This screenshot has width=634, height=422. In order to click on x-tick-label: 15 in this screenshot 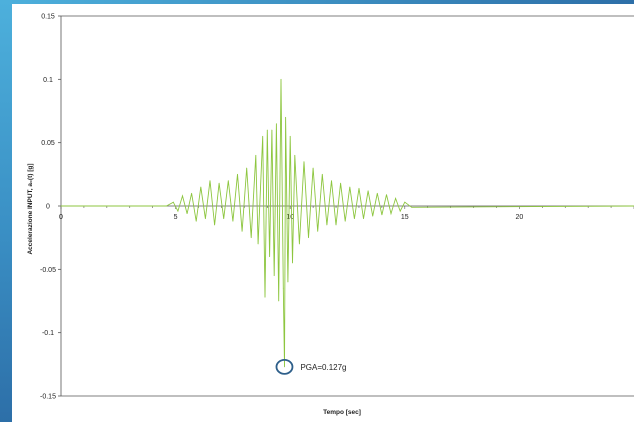, I will do `click(405, 217)`.